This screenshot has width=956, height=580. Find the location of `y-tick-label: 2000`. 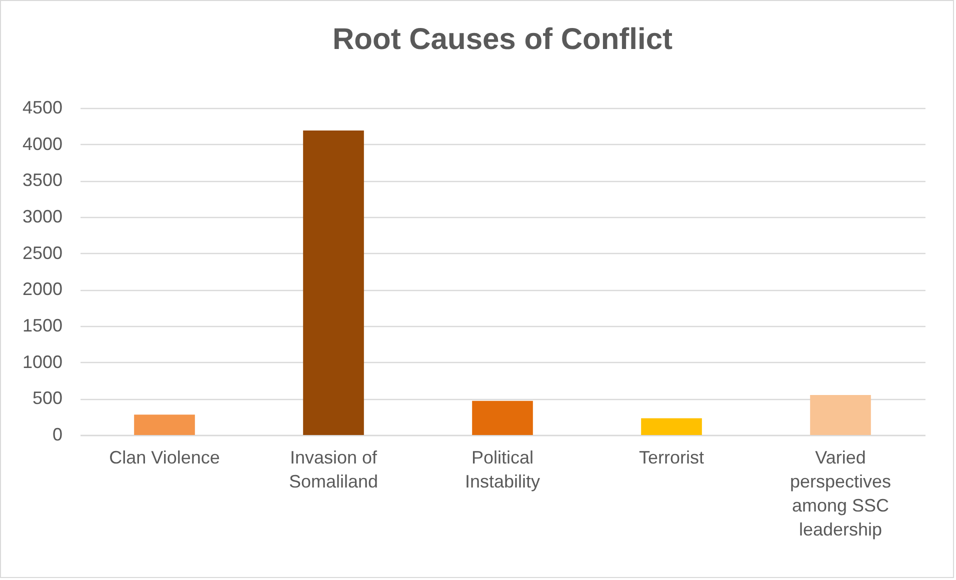

y-tick-label: 2000 is located at coordinates (42, 289).